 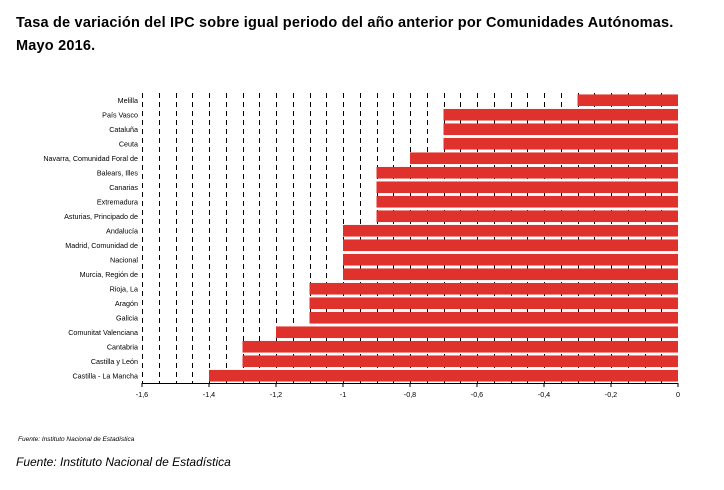 What do you see at coordinates (678, 394) in the screenshot?
I see `x-tick-label: 0` at bounding box center [678, 394].